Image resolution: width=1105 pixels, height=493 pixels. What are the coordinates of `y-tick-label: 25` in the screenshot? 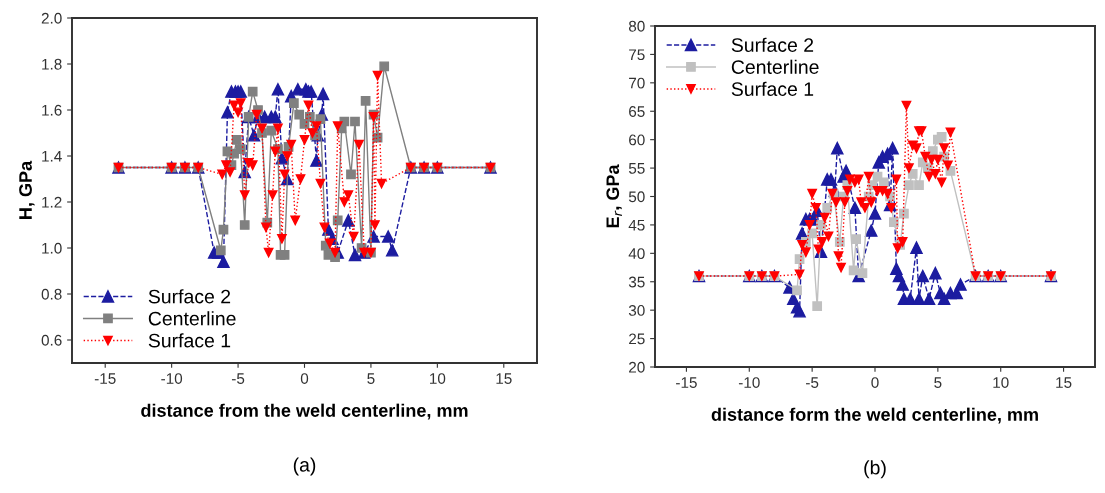 It's located at (637, 339).